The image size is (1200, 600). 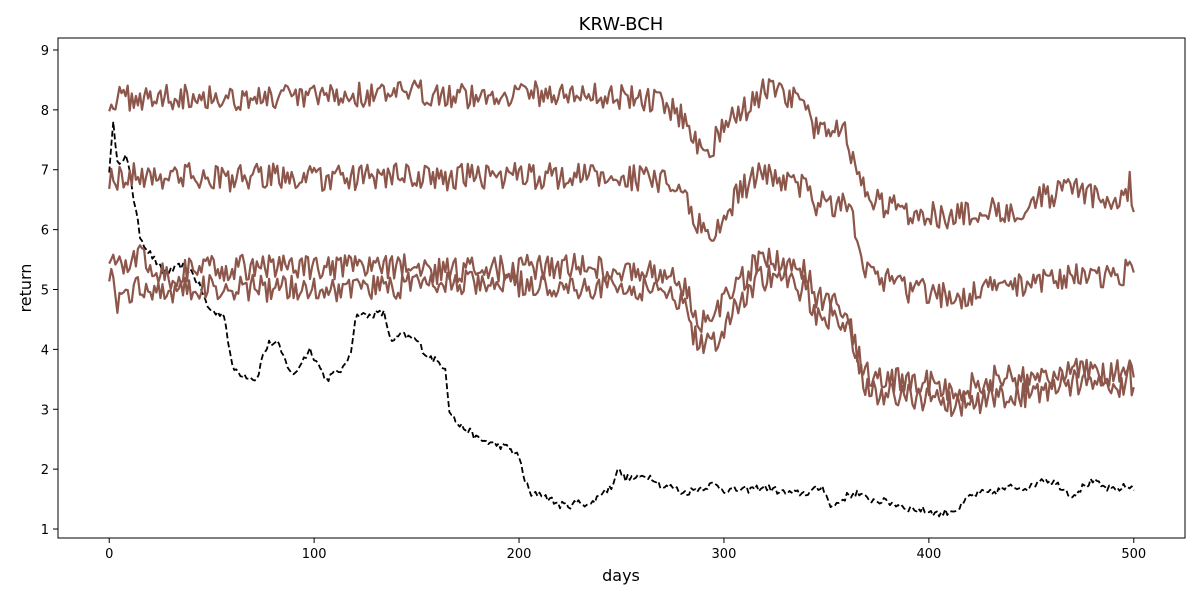 I want to click on x-tick-label: 500, so click(x=1133, y=554).